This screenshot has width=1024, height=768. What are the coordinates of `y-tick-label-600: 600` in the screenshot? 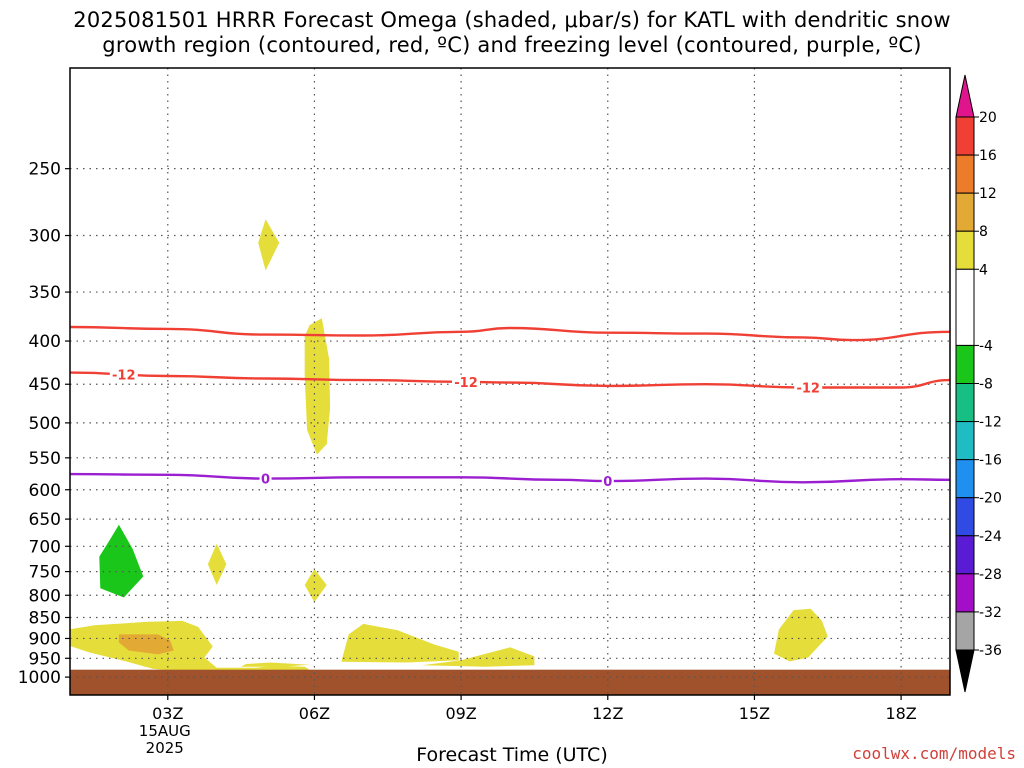 It's located at (45, 491).